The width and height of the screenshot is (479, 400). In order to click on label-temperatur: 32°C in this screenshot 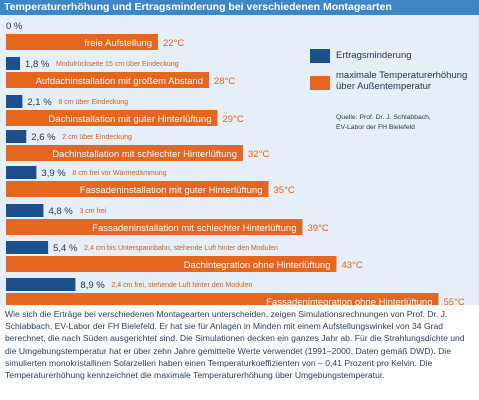, I will do `click(258, 154)`.